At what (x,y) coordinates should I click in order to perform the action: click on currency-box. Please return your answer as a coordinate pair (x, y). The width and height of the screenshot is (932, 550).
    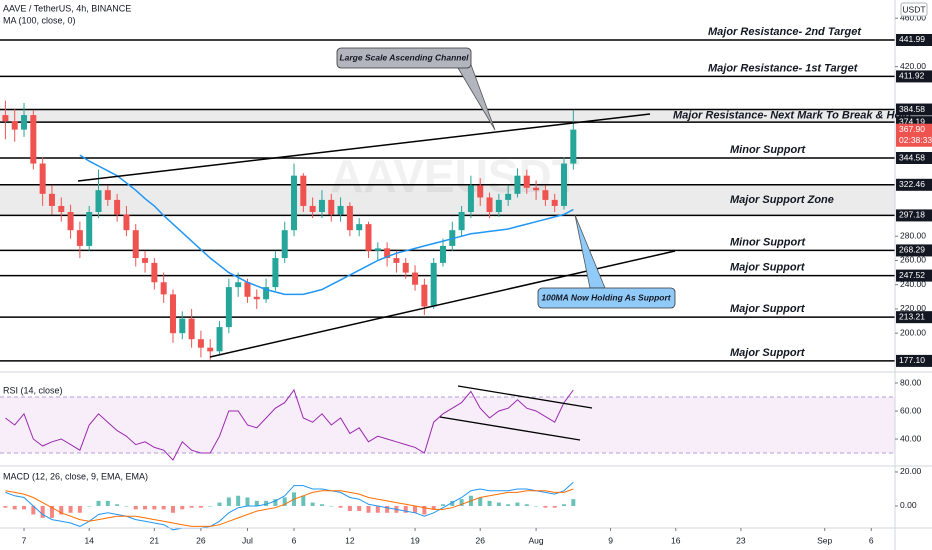
    Looking at the image, I should click on (914, 9).